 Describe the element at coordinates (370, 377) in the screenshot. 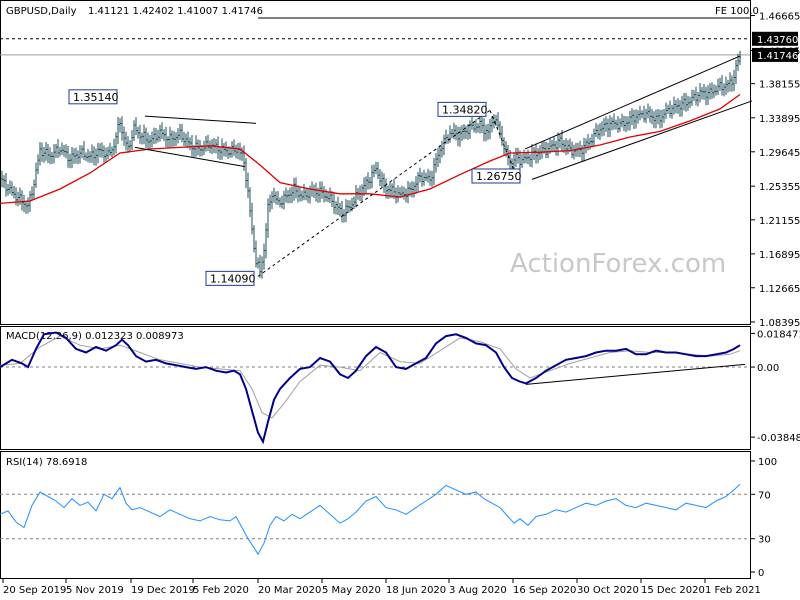

I see `macd-signal-line` at that location.